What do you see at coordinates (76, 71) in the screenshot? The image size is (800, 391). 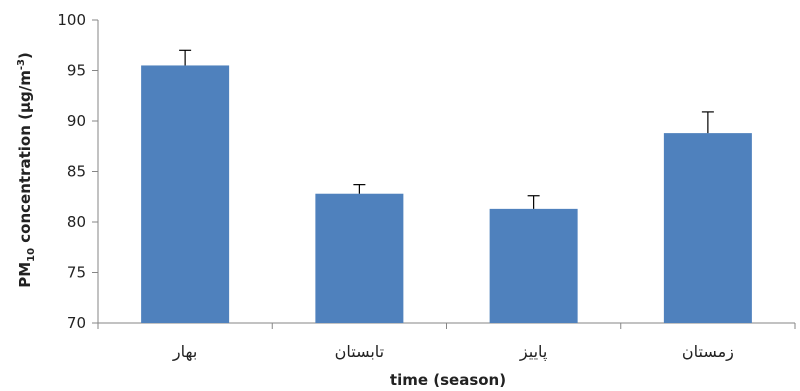 I see `y-tick-label: 95` at bounding box center [76, 71].